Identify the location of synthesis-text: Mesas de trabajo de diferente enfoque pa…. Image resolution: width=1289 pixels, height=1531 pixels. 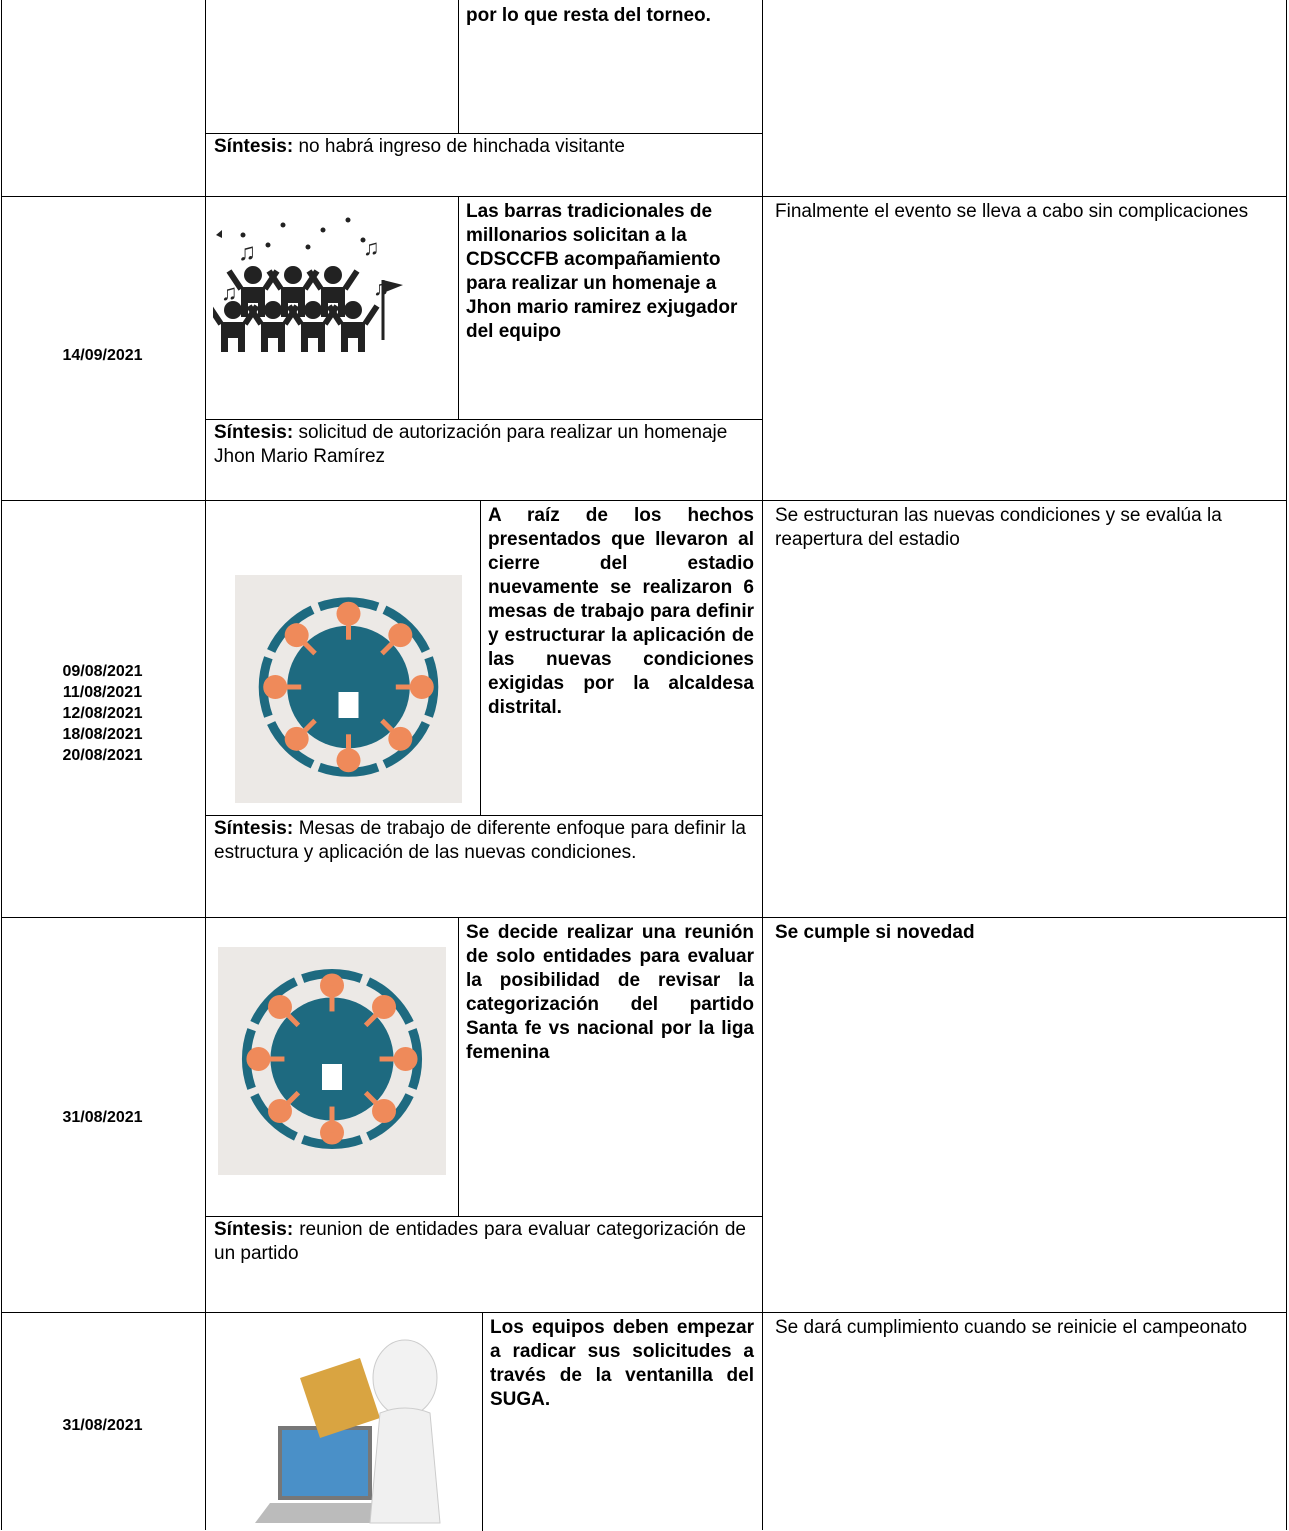
(480, 840).